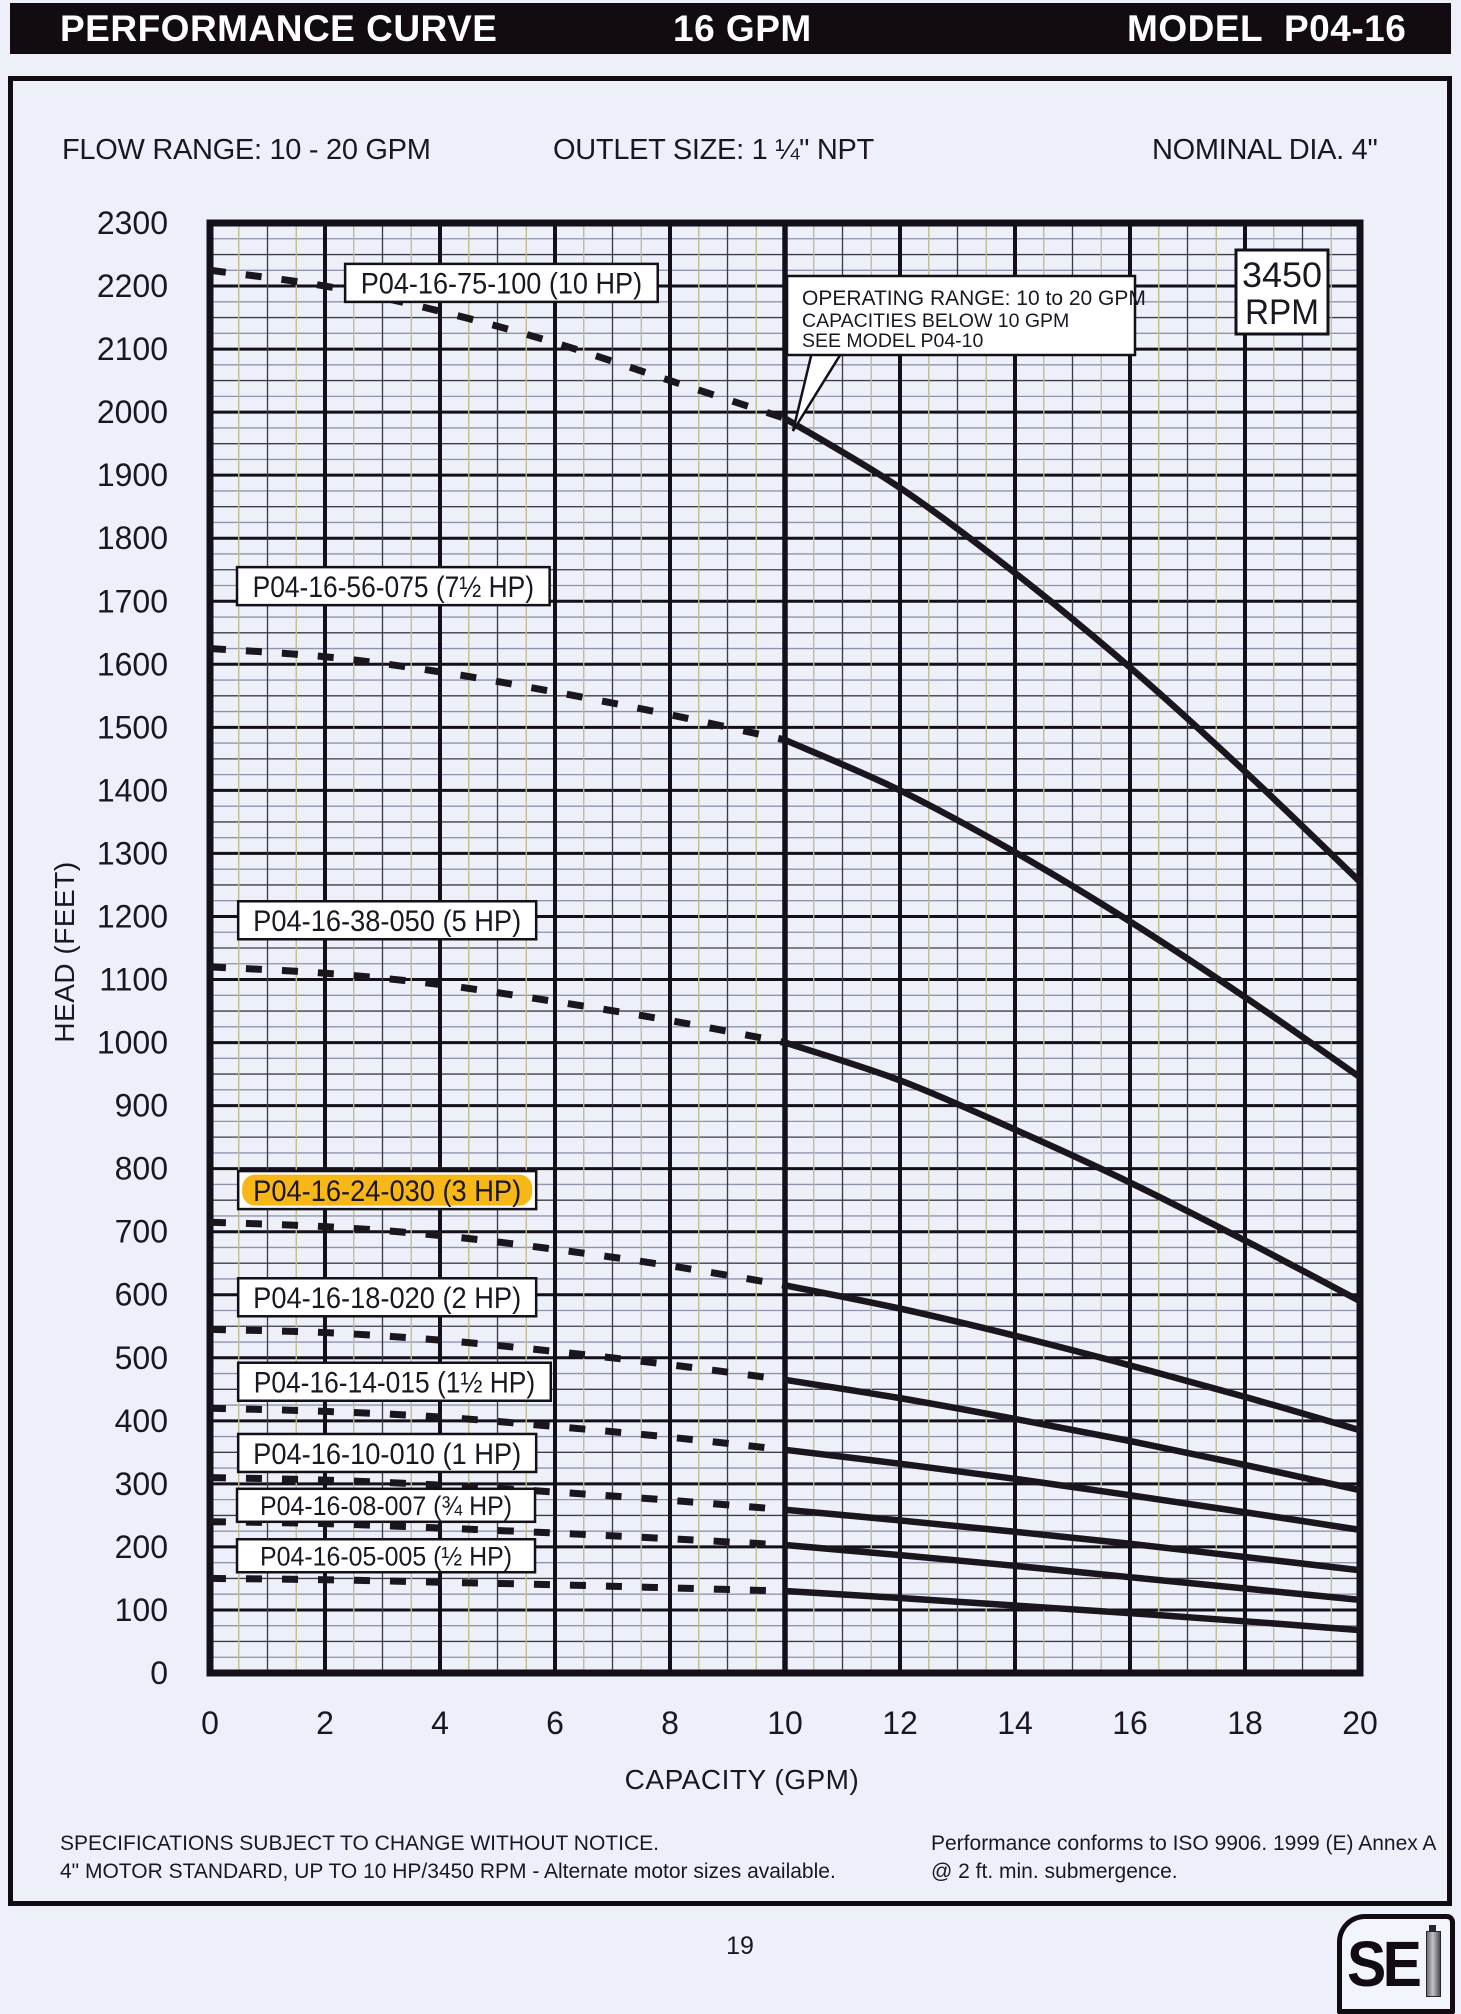 The image size is (1461, 2014). I want to click on footnote-right-line2: @ 2 ft. min. submergence., so click(1054, 1871).